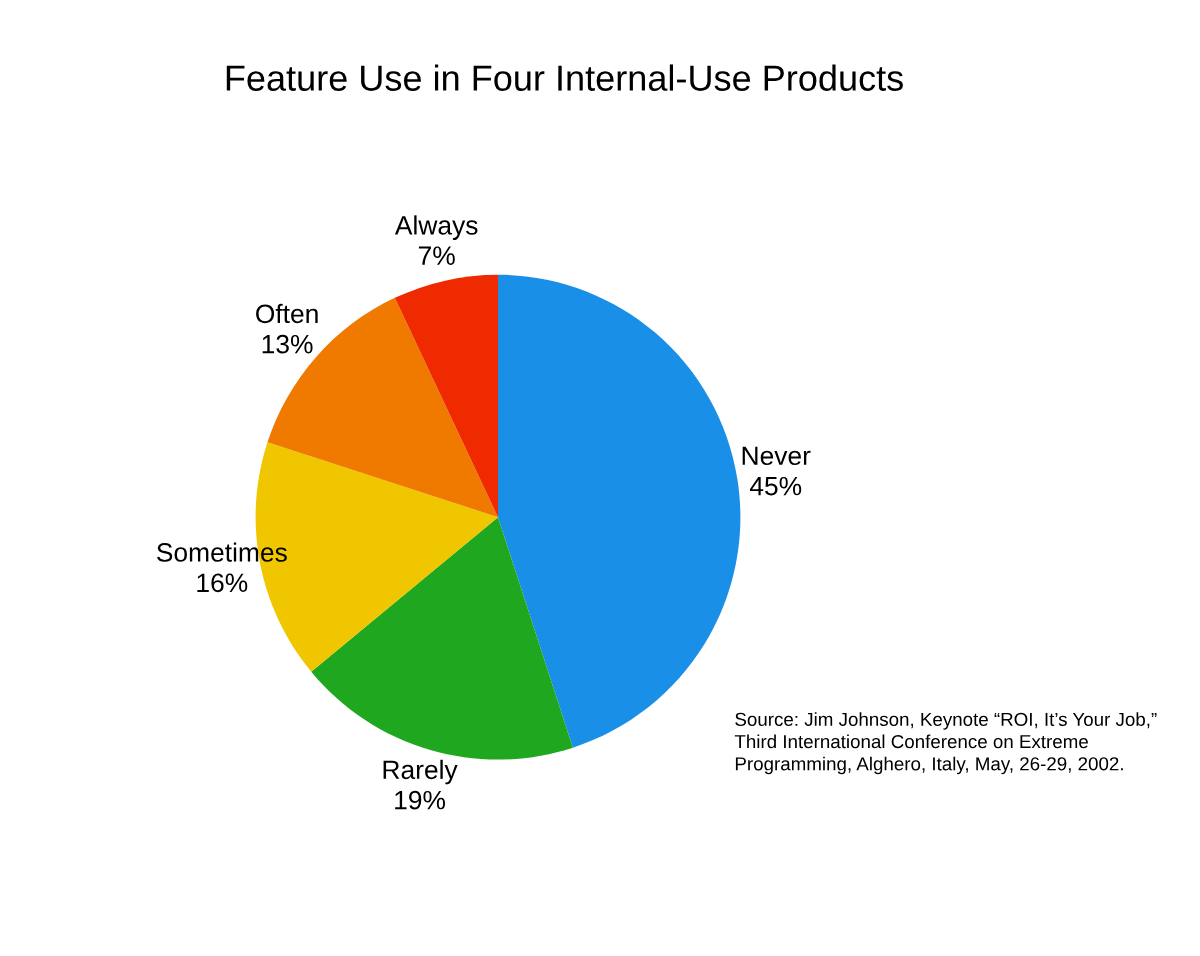 This screenshot has width=1200, height=956. What do you see at coordinates (775, 486) in the screenshot?
I see `data-label: 45%` at bounding box center [775, 486].